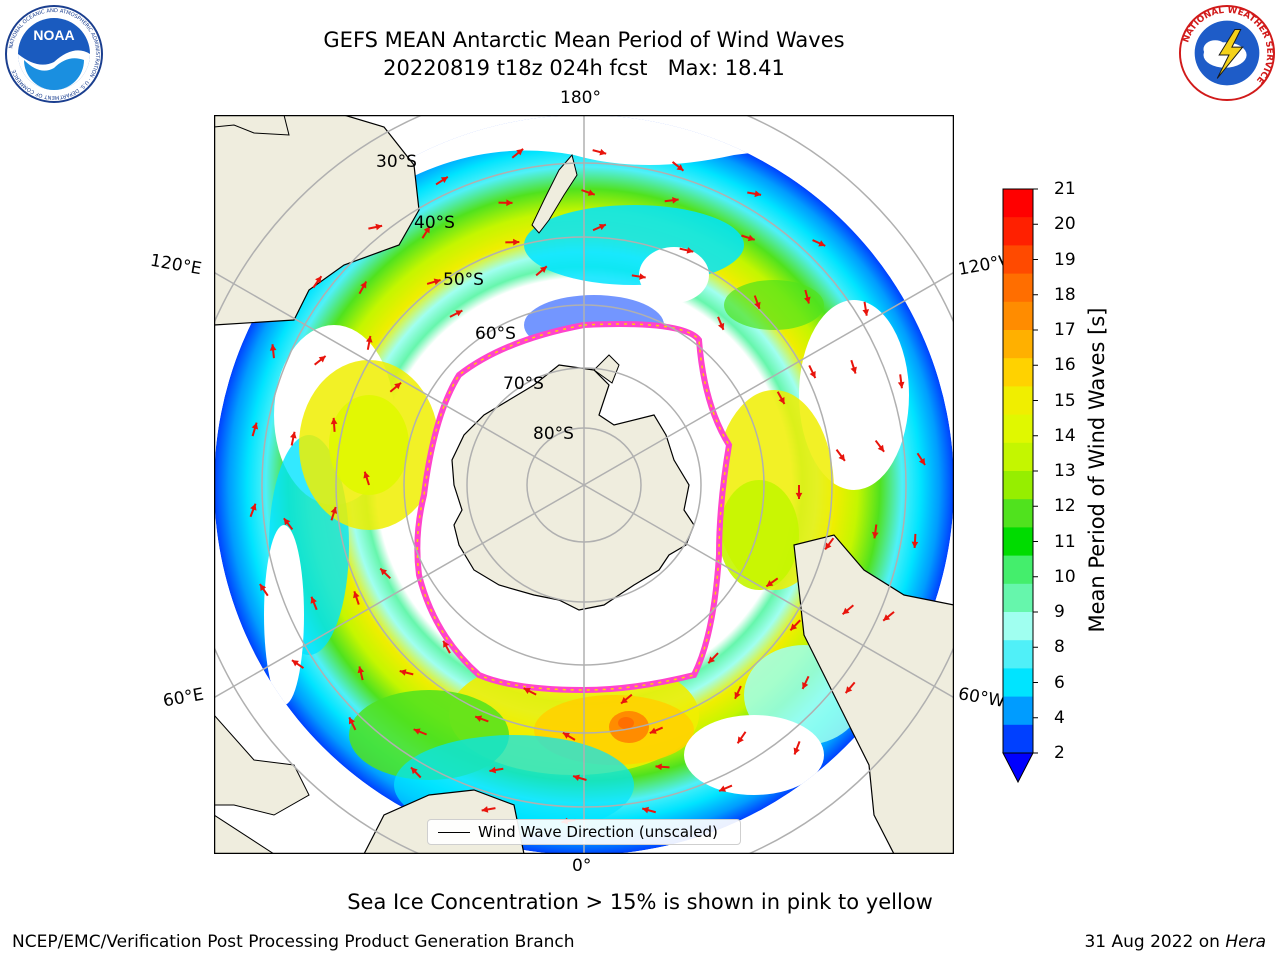 The width and height of the screenshot is (1280, 960). I want to click on footer-date: 31 Aug 2022 on Hera, so click(1175, 942).